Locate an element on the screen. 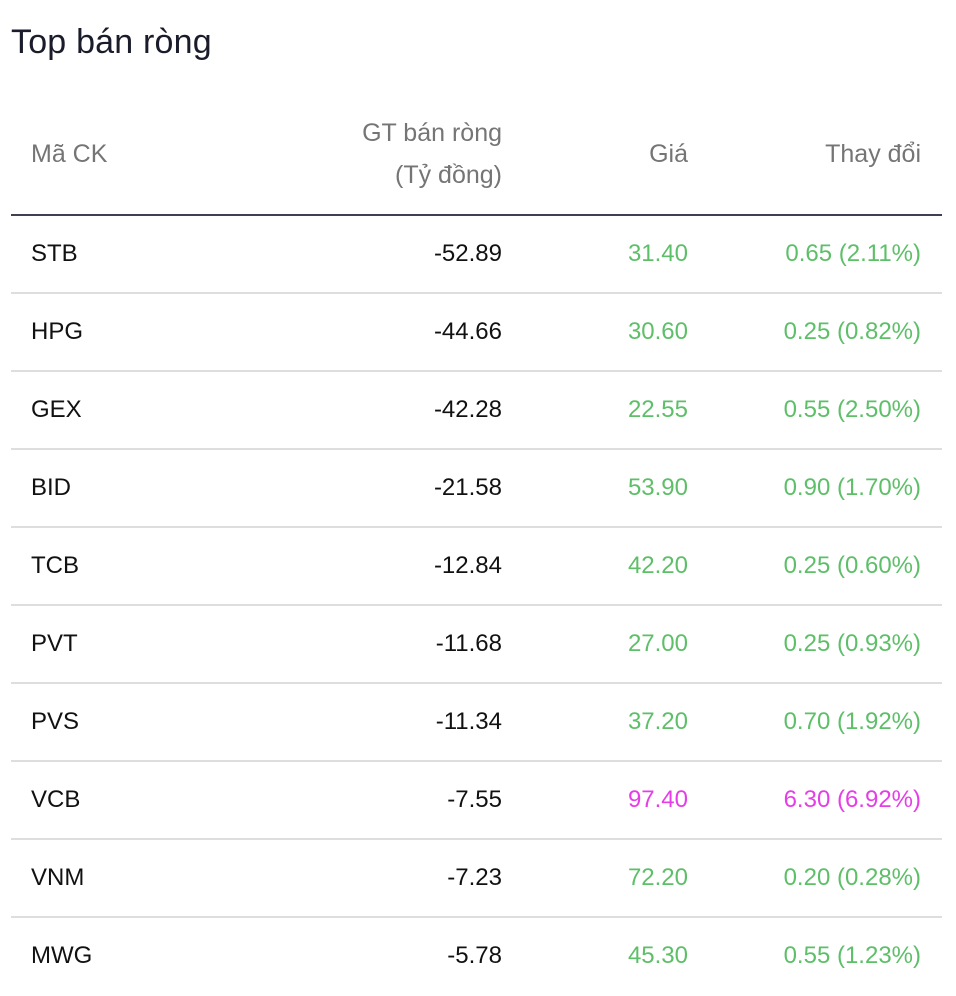 Image resolution: width=956 pixels, height=996 pixels. table-row: PVS -11.34 37.20 0.70 (1.92%) is located at coordinates (476, 723).